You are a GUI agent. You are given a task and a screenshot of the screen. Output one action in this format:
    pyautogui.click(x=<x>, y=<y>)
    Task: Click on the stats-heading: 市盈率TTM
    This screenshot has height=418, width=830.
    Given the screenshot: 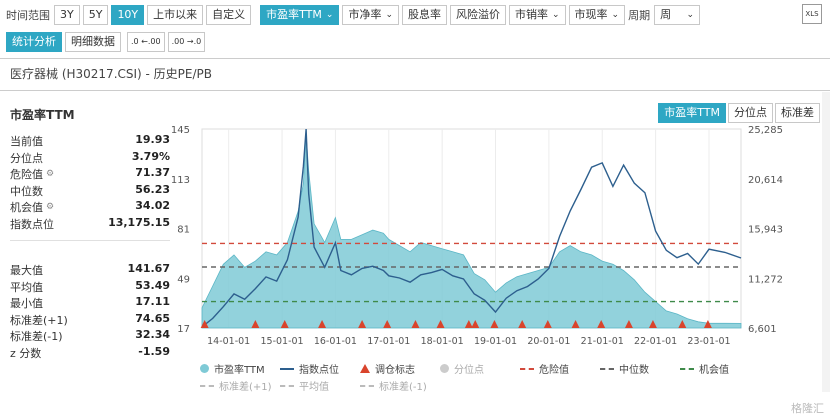 What is the action you would take?
    pyautogui.click(x=42, y=115)
    